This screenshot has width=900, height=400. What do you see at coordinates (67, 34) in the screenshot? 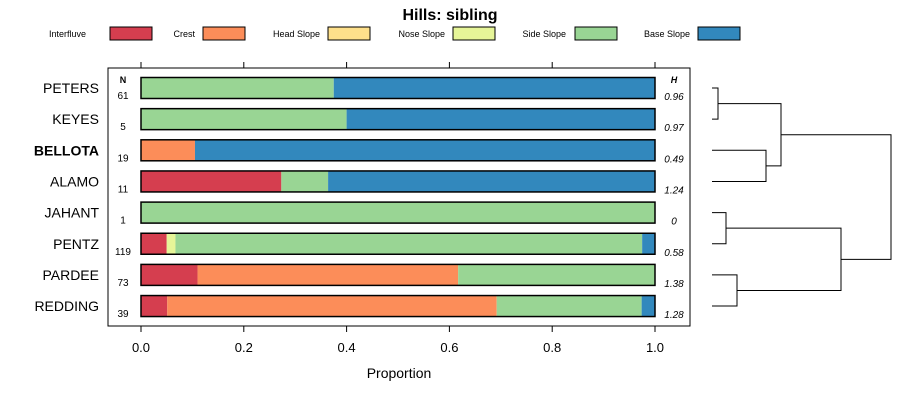
I see `legend-label: Interfluve` at bounding box center [67, 34].